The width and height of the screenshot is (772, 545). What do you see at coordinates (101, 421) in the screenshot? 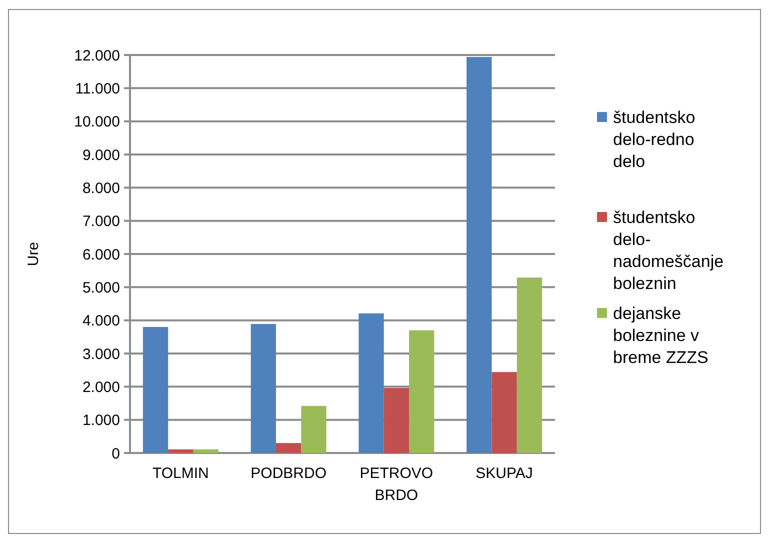
I see `y-tick-label: 1.000` at bounding box center [101, 421].